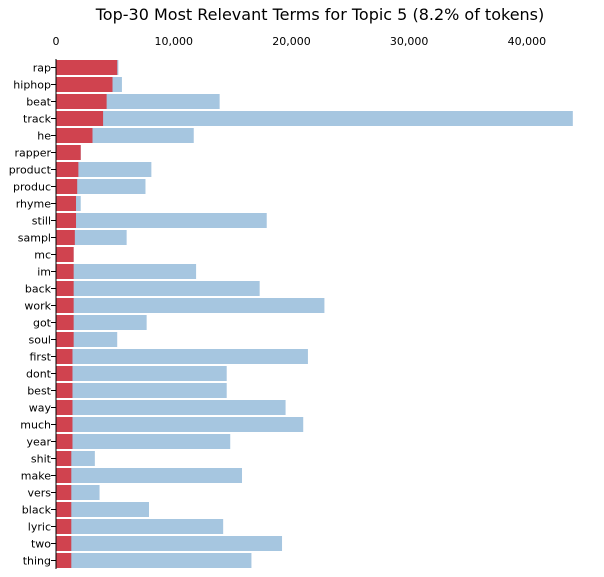 The width and height of the screenshot is (604, 577). What do you see at coordinates (39, 493) in the screenshot?
I see `y-tick-label: vers` at bounding box center [39, 493].